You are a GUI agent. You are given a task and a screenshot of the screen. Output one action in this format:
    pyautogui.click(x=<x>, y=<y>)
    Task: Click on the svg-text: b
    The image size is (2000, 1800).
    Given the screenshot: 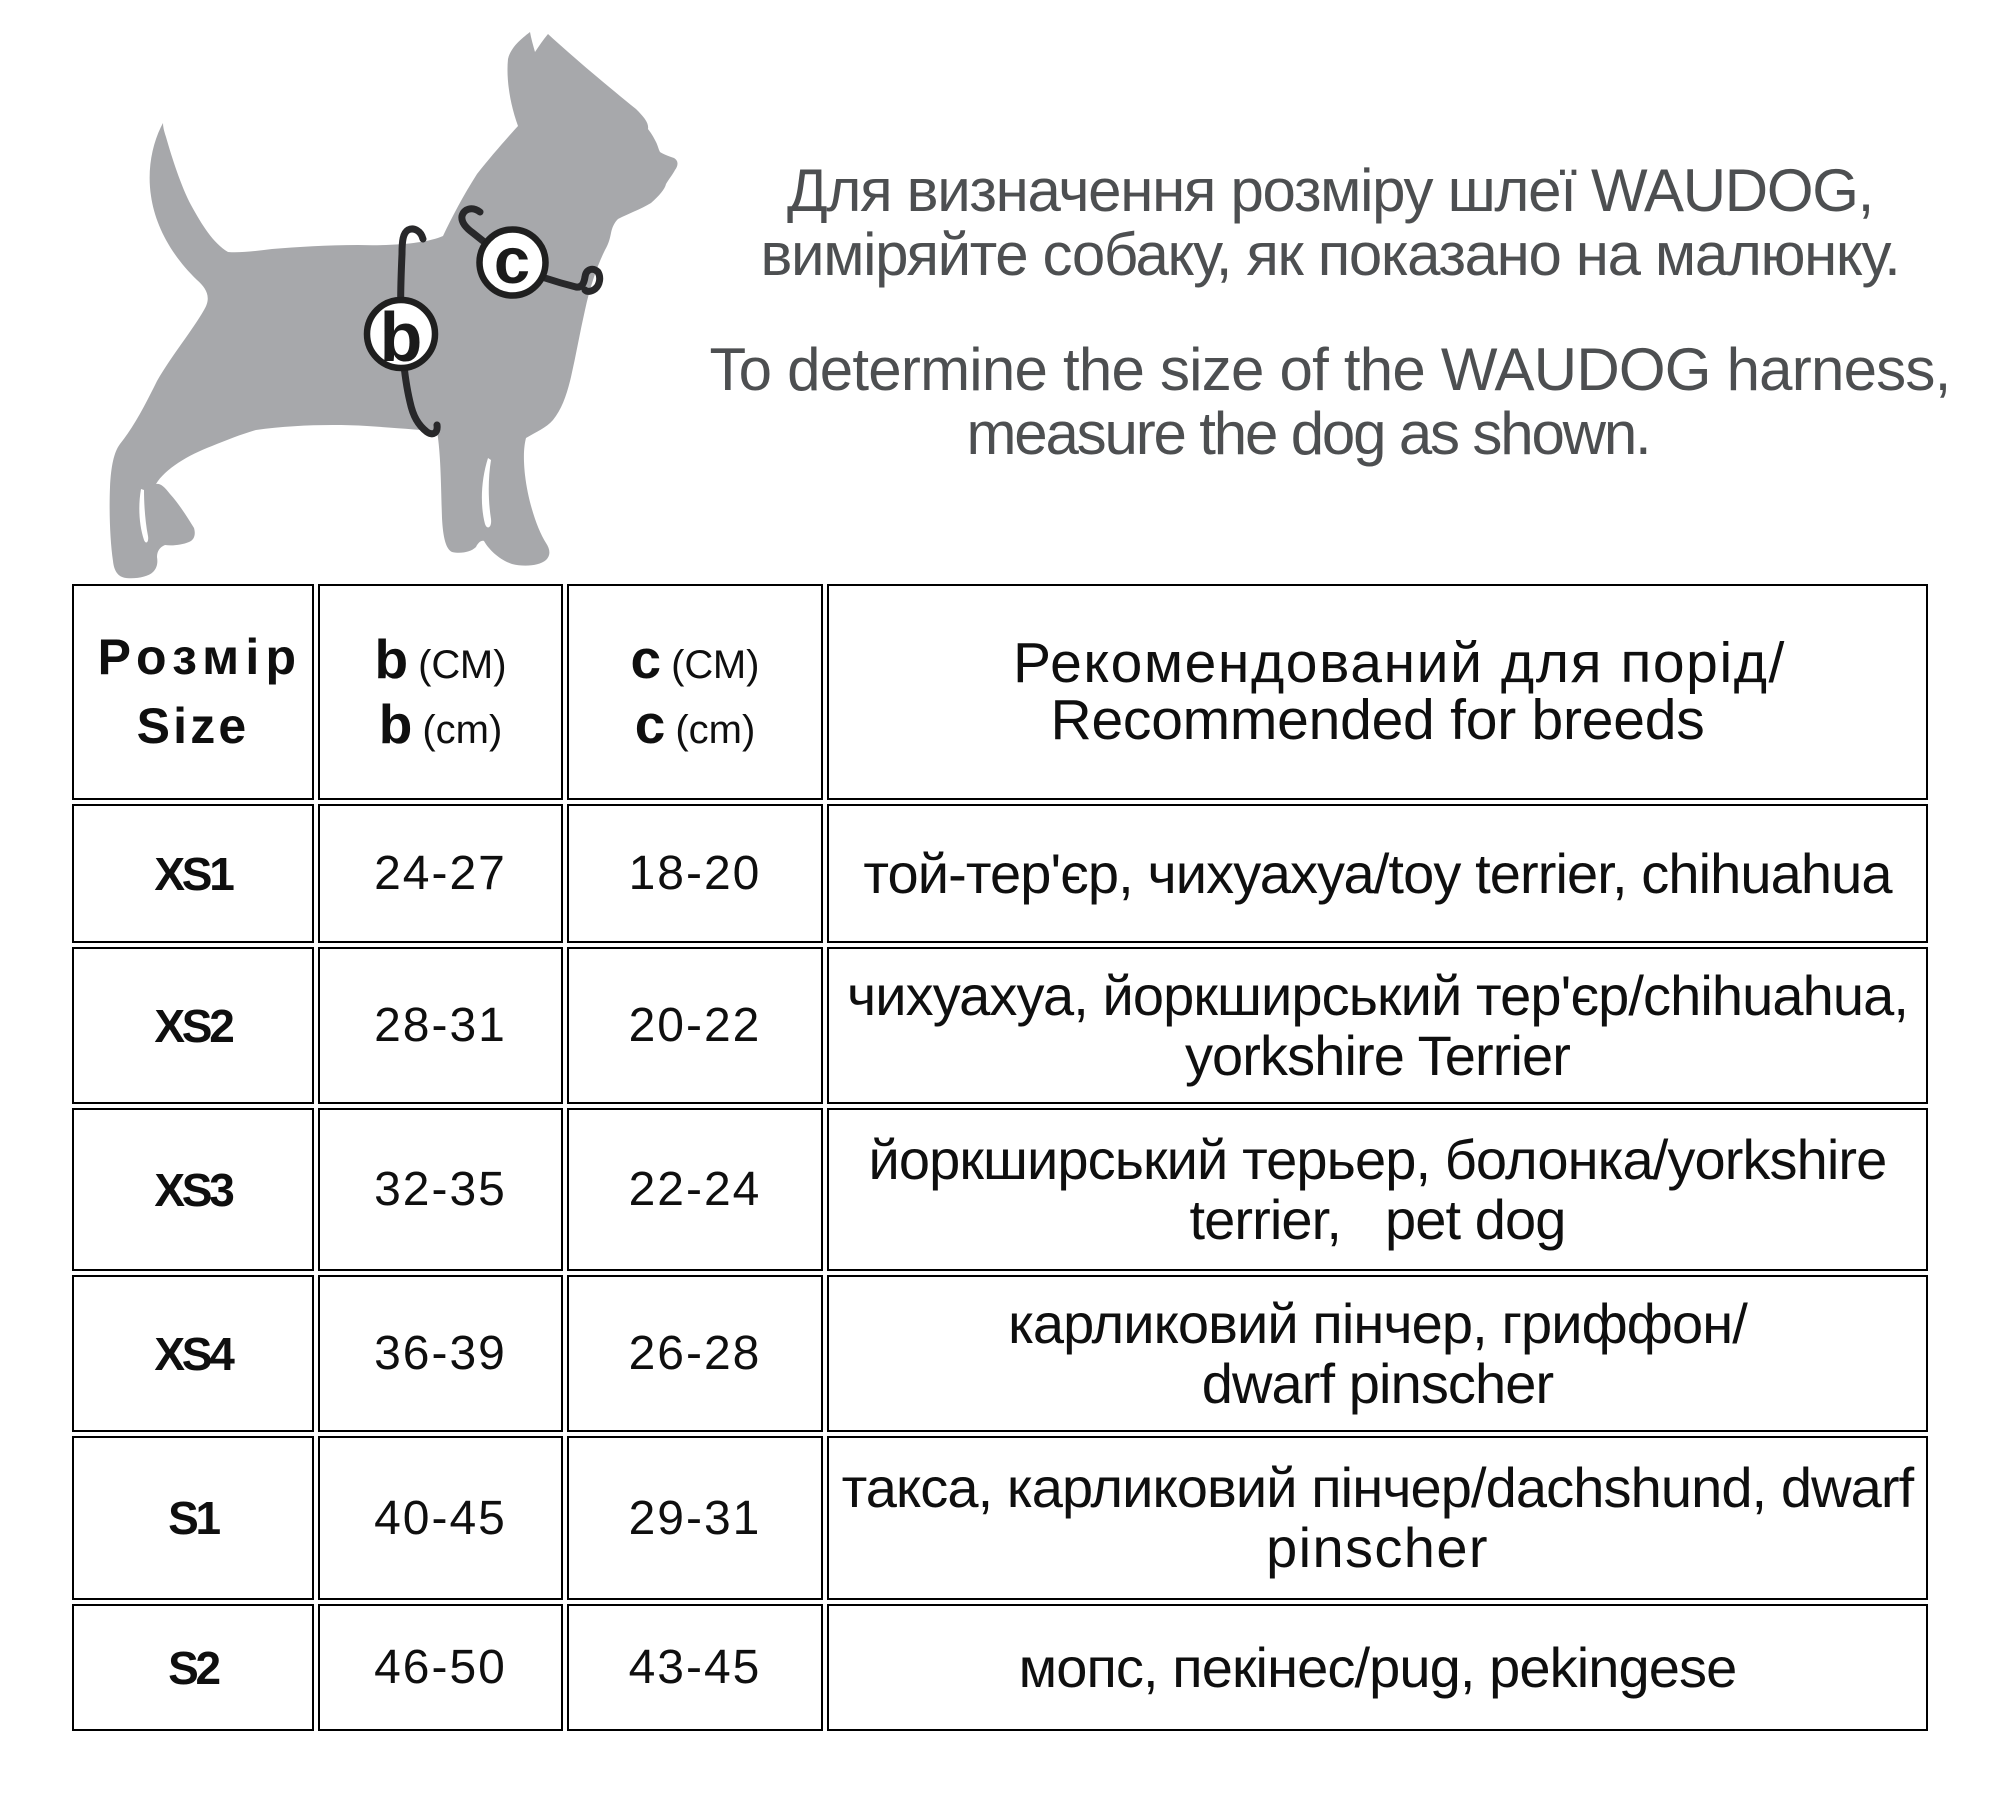 What is the action you would take?
    pyautogui.click(x=401, y=337)
    